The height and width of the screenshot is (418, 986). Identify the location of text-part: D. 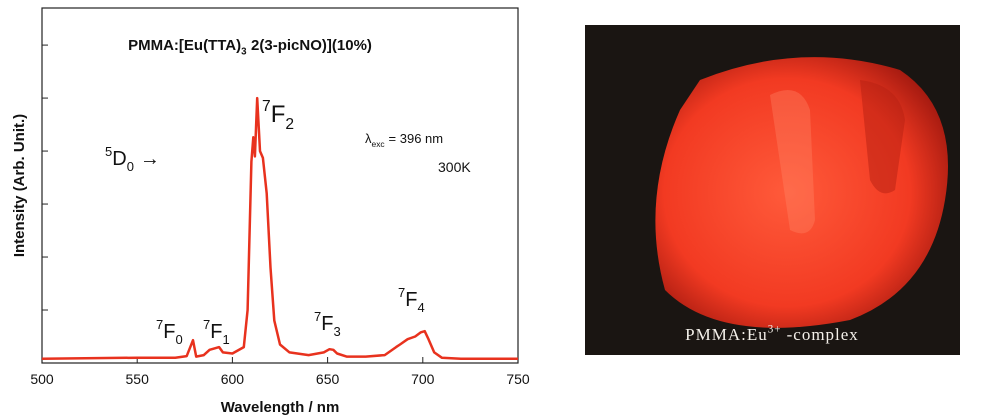
(119, 159).